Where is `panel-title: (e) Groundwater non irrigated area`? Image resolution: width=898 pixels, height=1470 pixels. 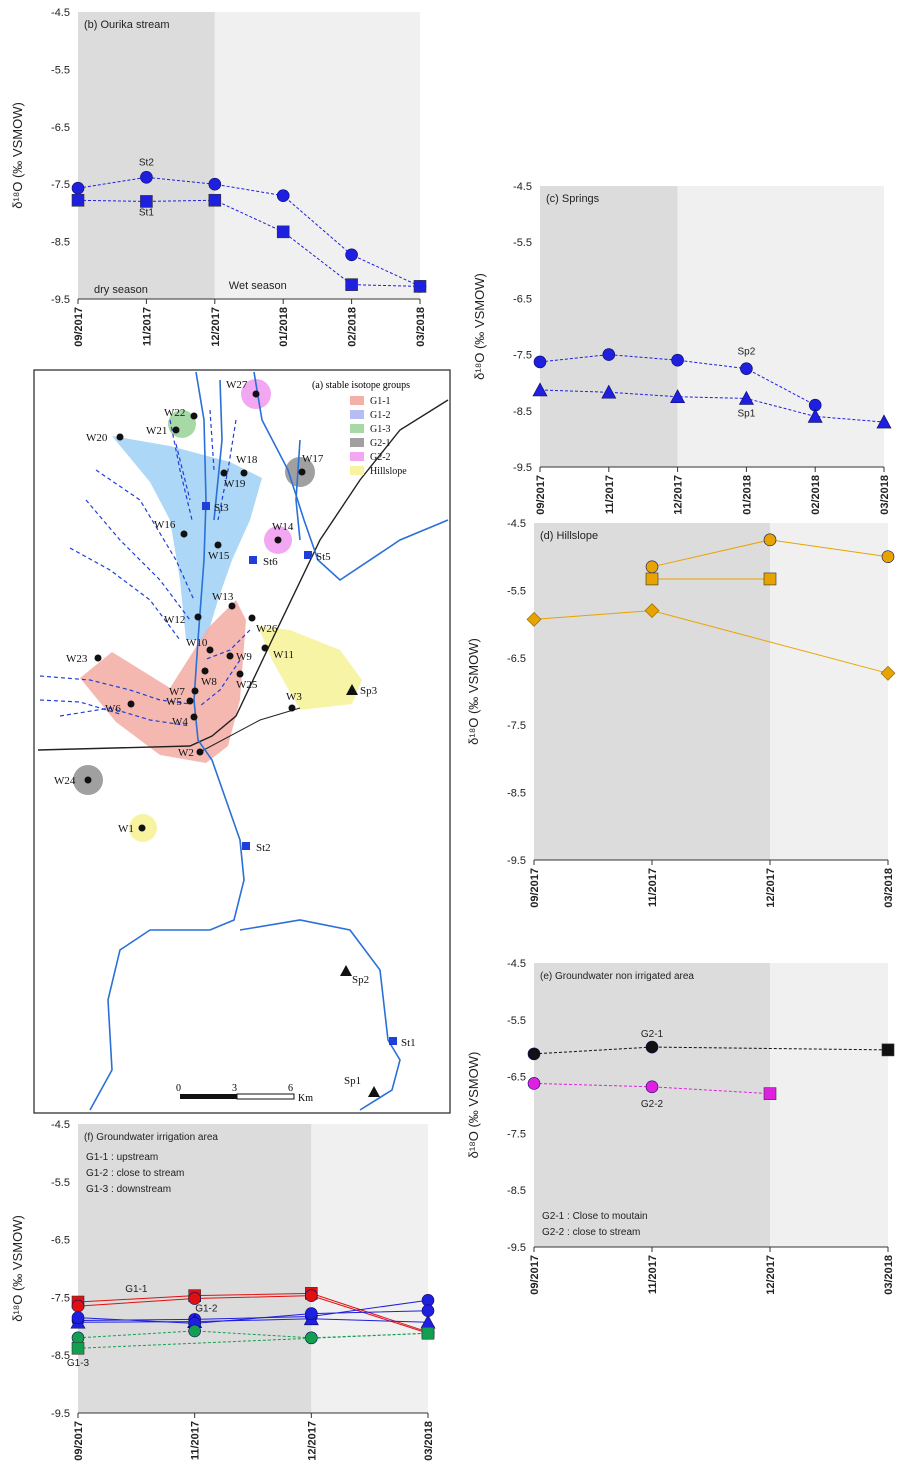
panel-title: (e) Groundwater non irrigated area is located at coordinates (617, 976).